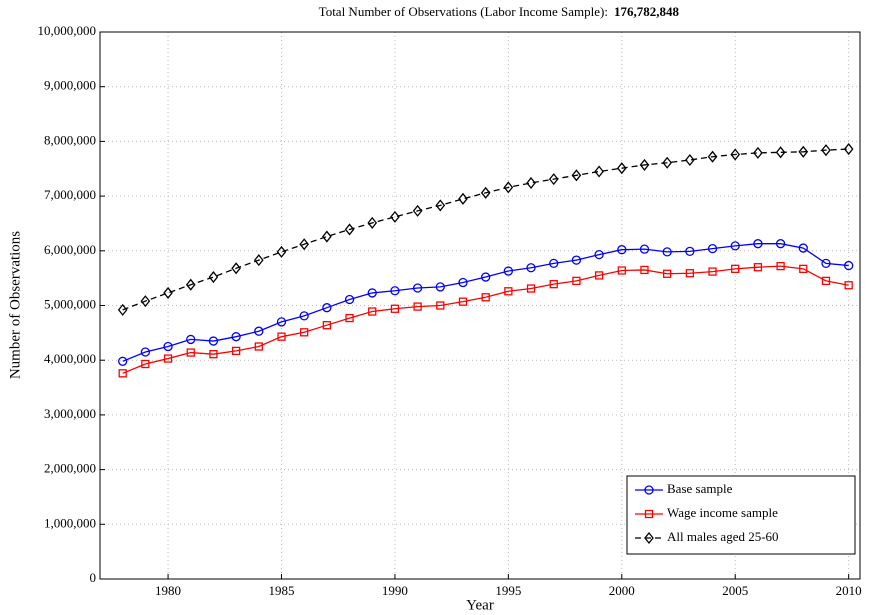 The height and width of the screenshot is (615, 870). I want to click on legend-box, so click(741, 515).